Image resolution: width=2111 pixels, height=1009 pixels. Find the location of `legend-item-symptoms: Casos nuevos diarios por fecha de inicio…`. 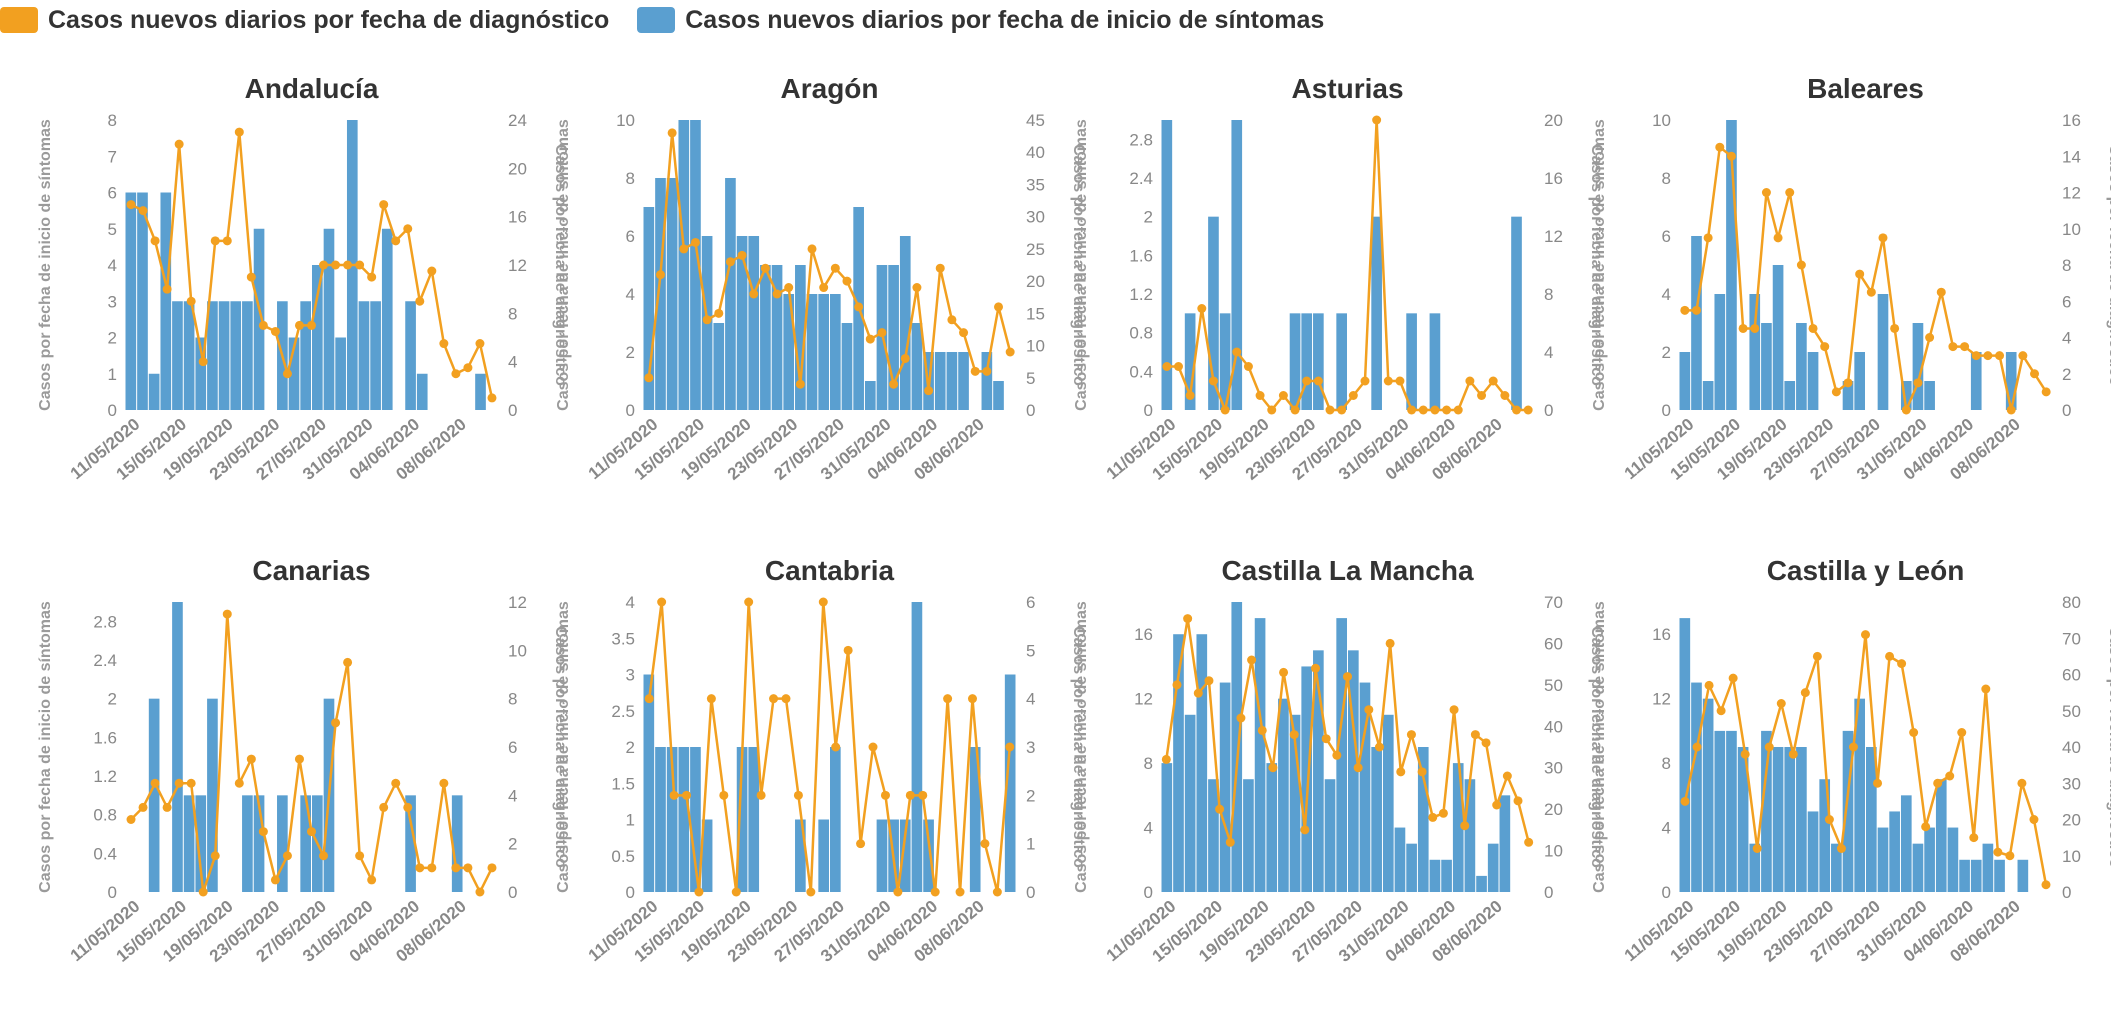

legend-item-symptoms: Casos nuevos diarios por fecha de inicio… is located at coordinates (980, 20).